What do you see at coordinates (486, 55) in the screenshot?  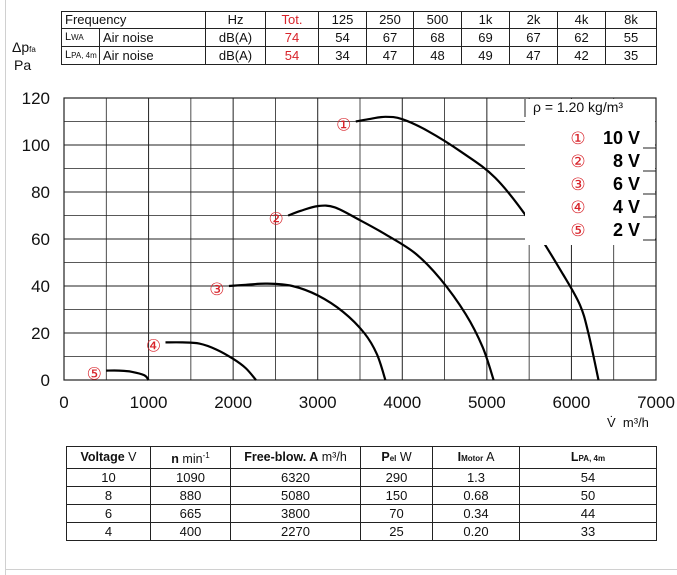 I see `noise-value-cell: 49` at bounding box center [486, 55].